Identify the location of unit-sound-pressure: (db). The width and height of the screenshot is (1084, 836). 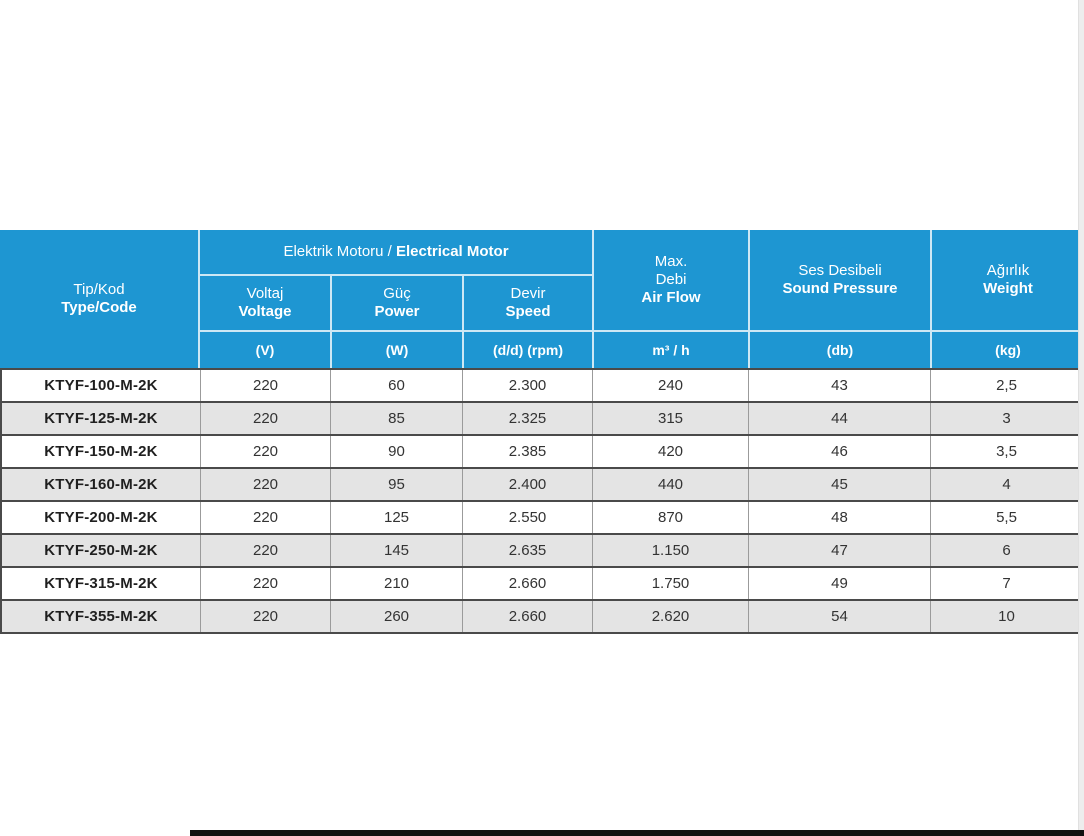
(839, 349).